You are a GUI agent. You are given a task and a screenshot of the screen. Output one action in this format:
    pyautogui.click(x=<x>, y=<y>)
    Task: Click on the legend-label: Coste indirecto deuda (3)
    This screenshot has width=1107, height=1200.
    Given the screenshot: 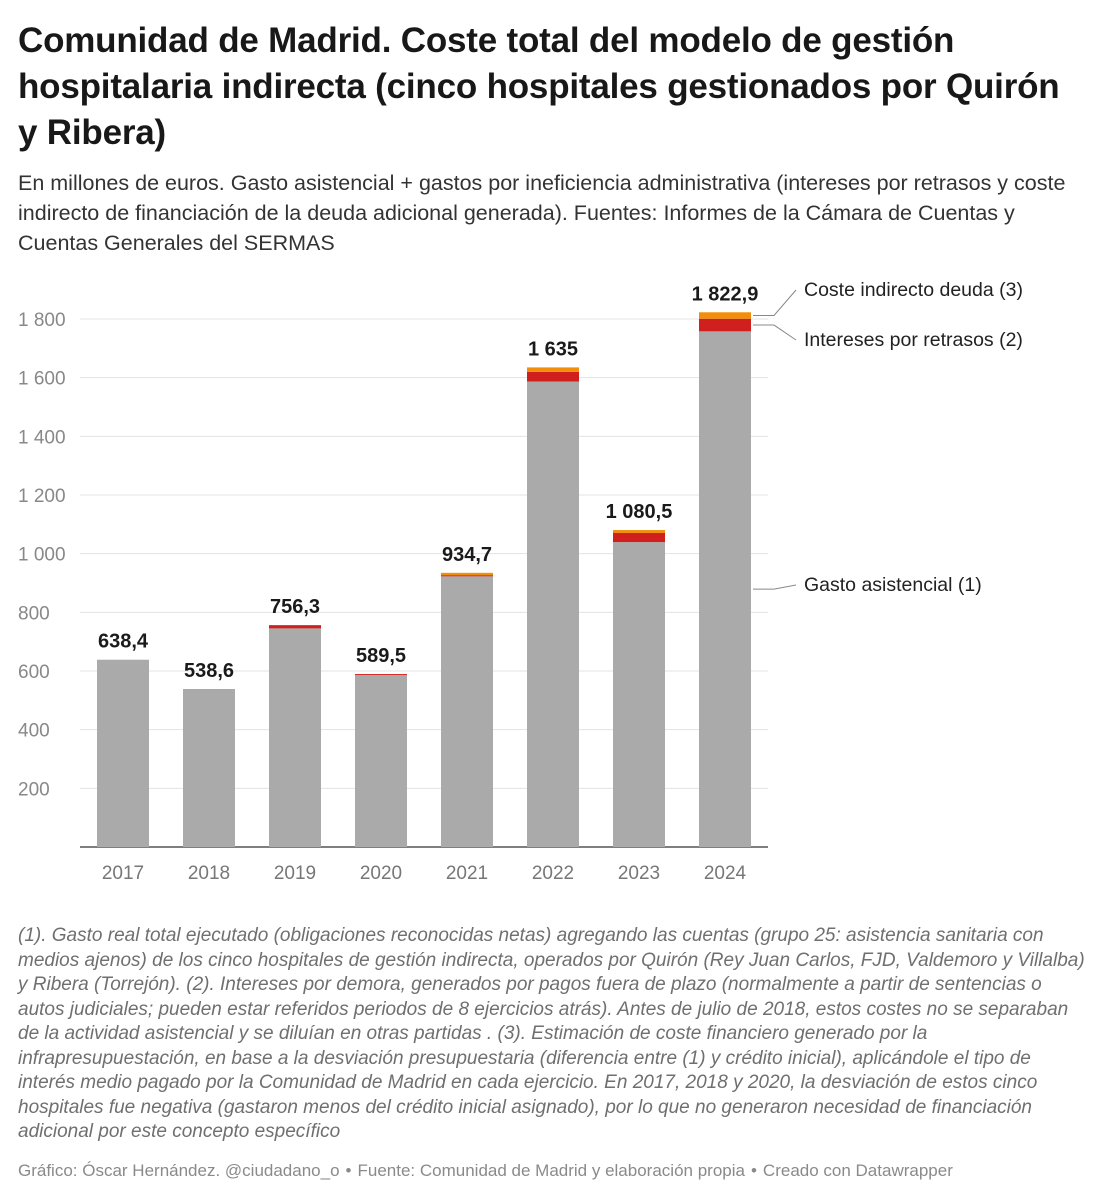 What is the action you would take?
    pyautogui.click(x=913, y=290)
    